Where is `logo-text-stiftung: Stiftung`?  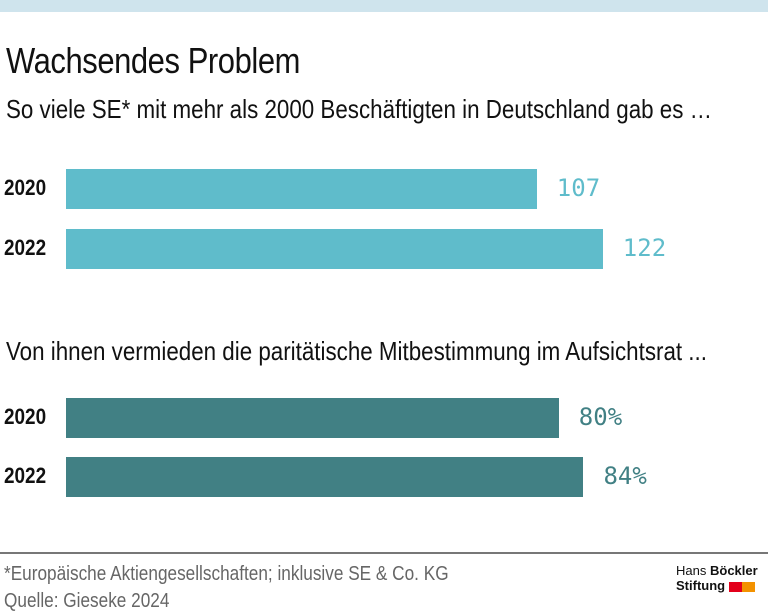 logo-text-stiftung: Stiftung is located at coordinates (701, 585).